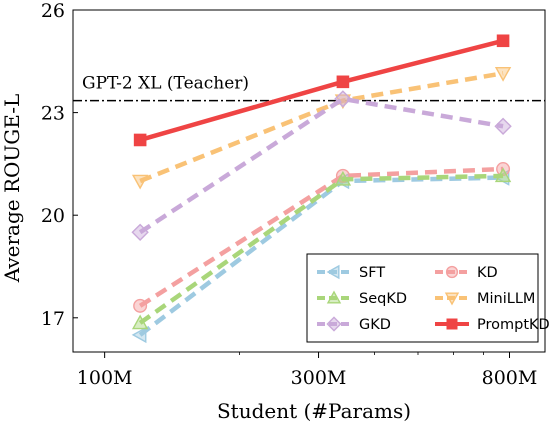 Image resolution: width=550 pixels, height=424 pixels. Describe the element at coordinates (372, 273) in the screenshot. I see `legend-label-sft: SFT` at that location.